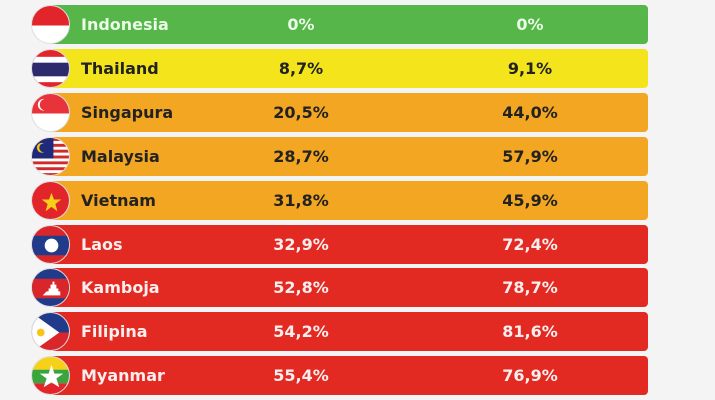 Image resolution: width=715 pixels, height=400 pixels. Describe the element at coordinates (301, 288) in the screenshot. I see `value-col1: 52,8%` at that location.